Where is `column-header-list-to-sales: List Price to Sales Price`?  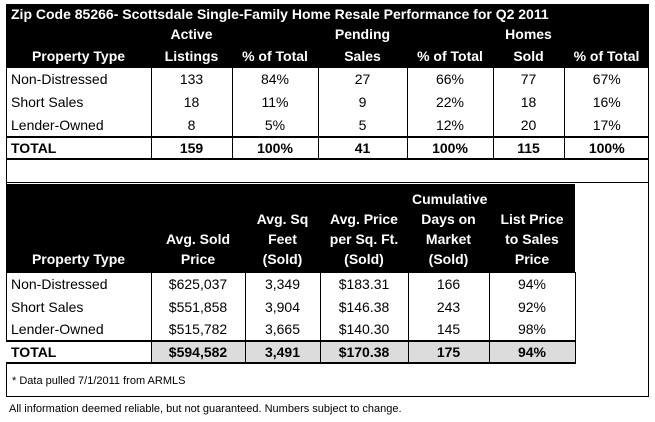
column-header-list-to-sales: List Price to Sales Price is located at coordinates (532, 228).